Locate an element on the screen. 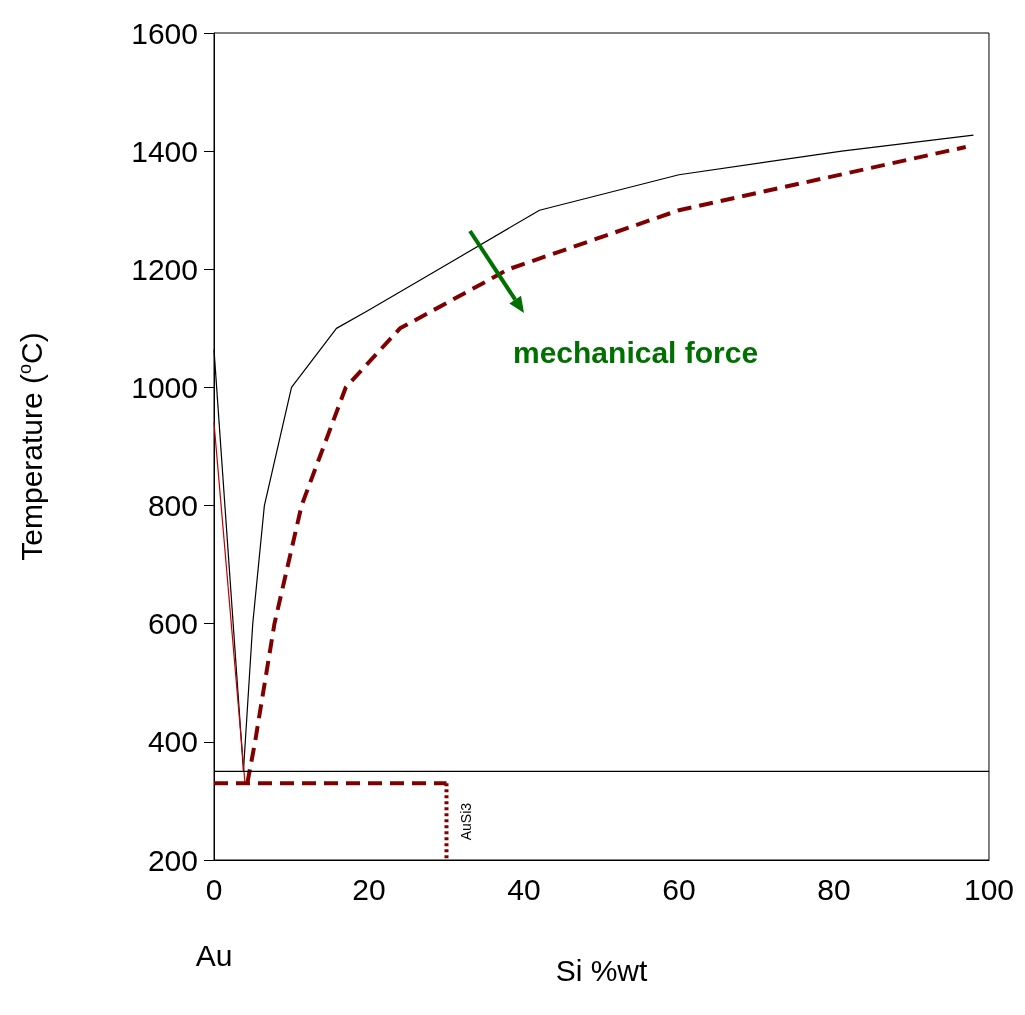 This screenshot has width=1025, height=1015. y-tick-label: 1200 is located at coordinates (164, 269).